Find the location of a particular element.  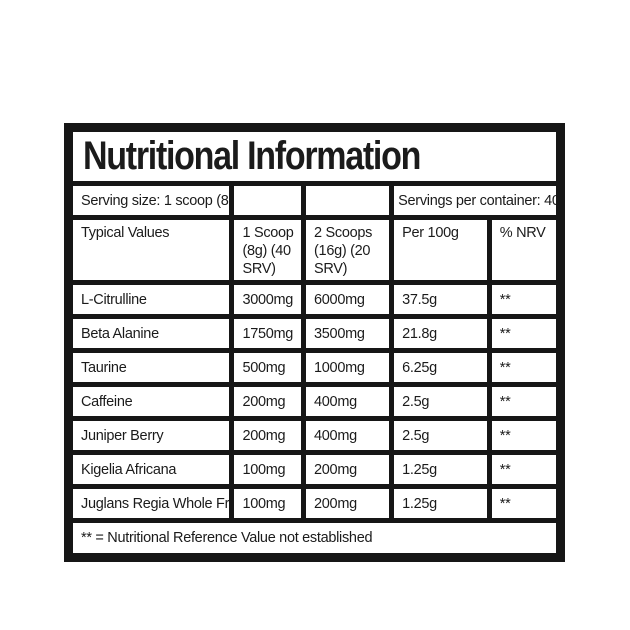

two-scoops-value: 1000mg is located at coordinates (348, 368).